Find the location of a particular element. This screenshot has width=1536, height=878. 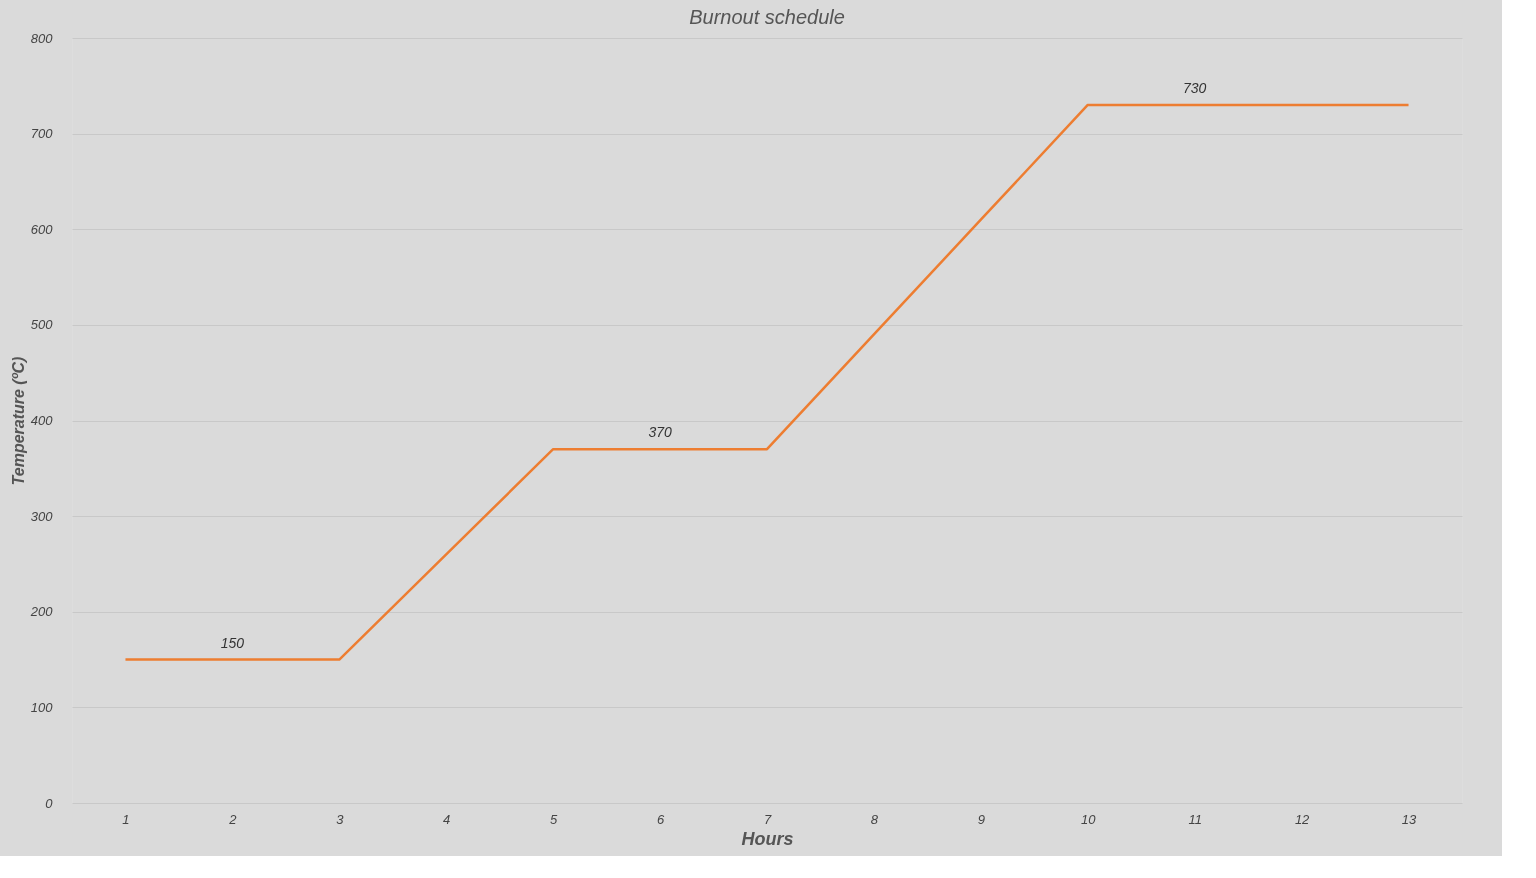

x-tick-label: 10 is located at coordinates (1089, 819).